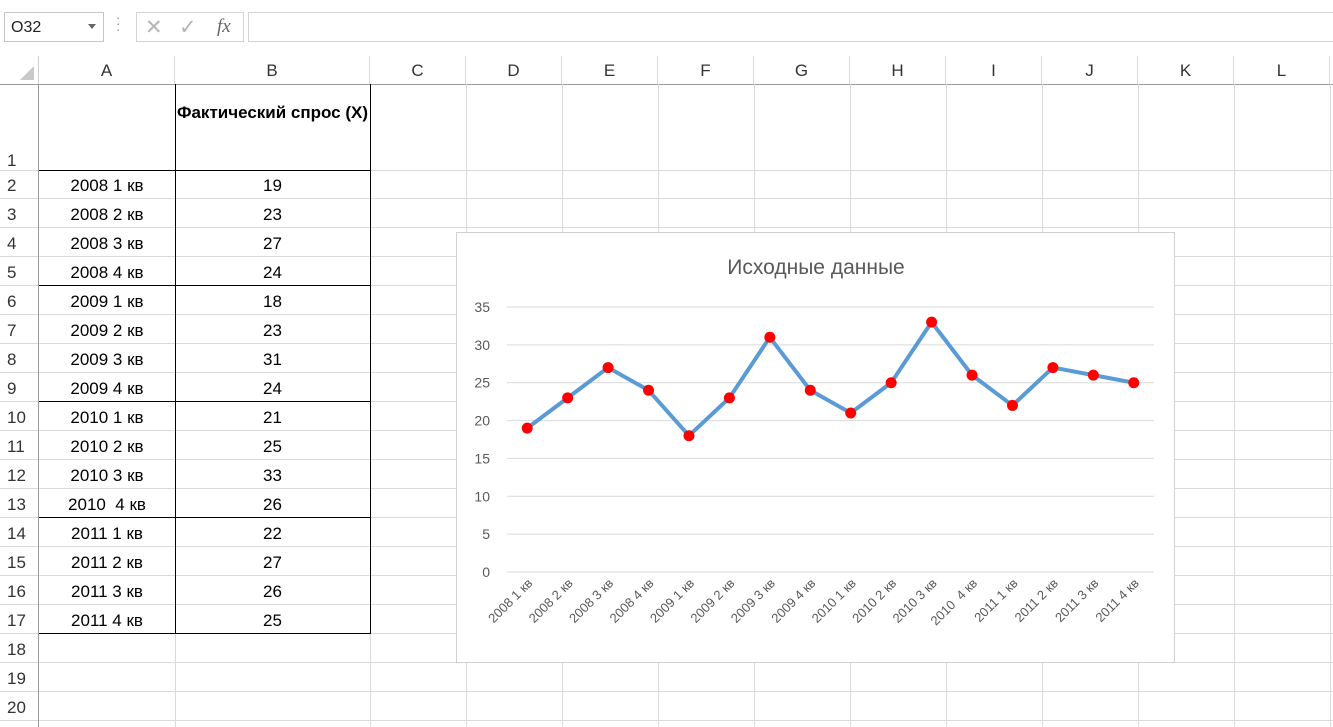 The width and height of the screenshot is (1333, 727). I want to click on column-header-d: D, so click(514, 70).